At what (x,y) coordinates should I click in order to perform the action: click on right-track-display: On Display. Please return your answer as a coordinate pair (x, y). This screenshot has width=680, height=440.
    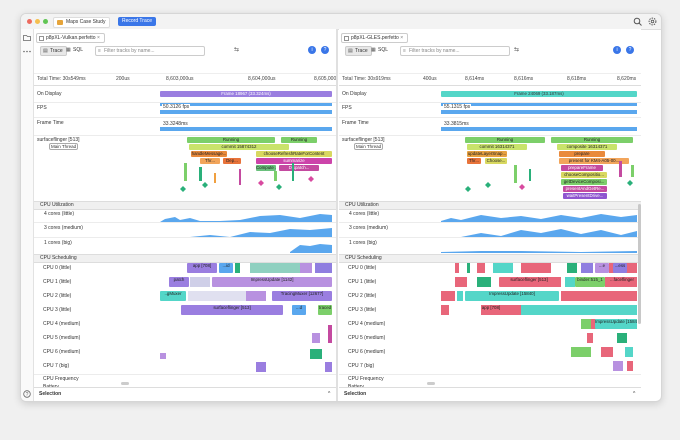
    Looking at the image, I should click on (354, 94).